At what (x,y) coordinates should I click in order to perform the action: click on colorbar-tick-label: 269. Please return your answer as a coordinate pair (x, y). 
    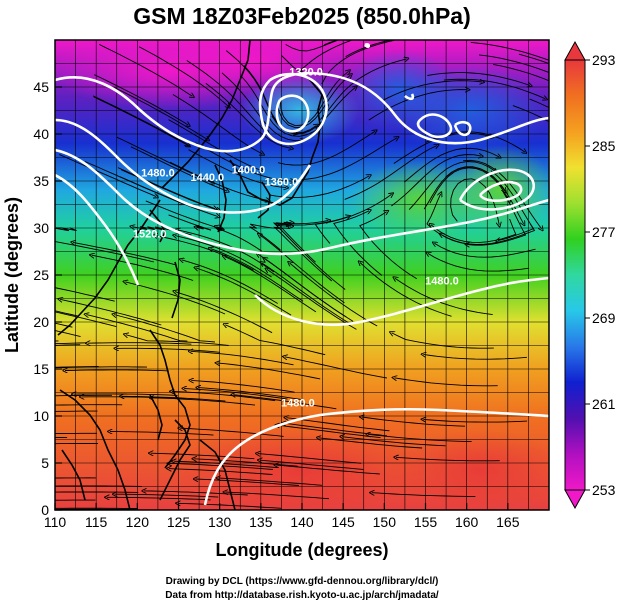
    Looking at the image, I should click on (604, 318).